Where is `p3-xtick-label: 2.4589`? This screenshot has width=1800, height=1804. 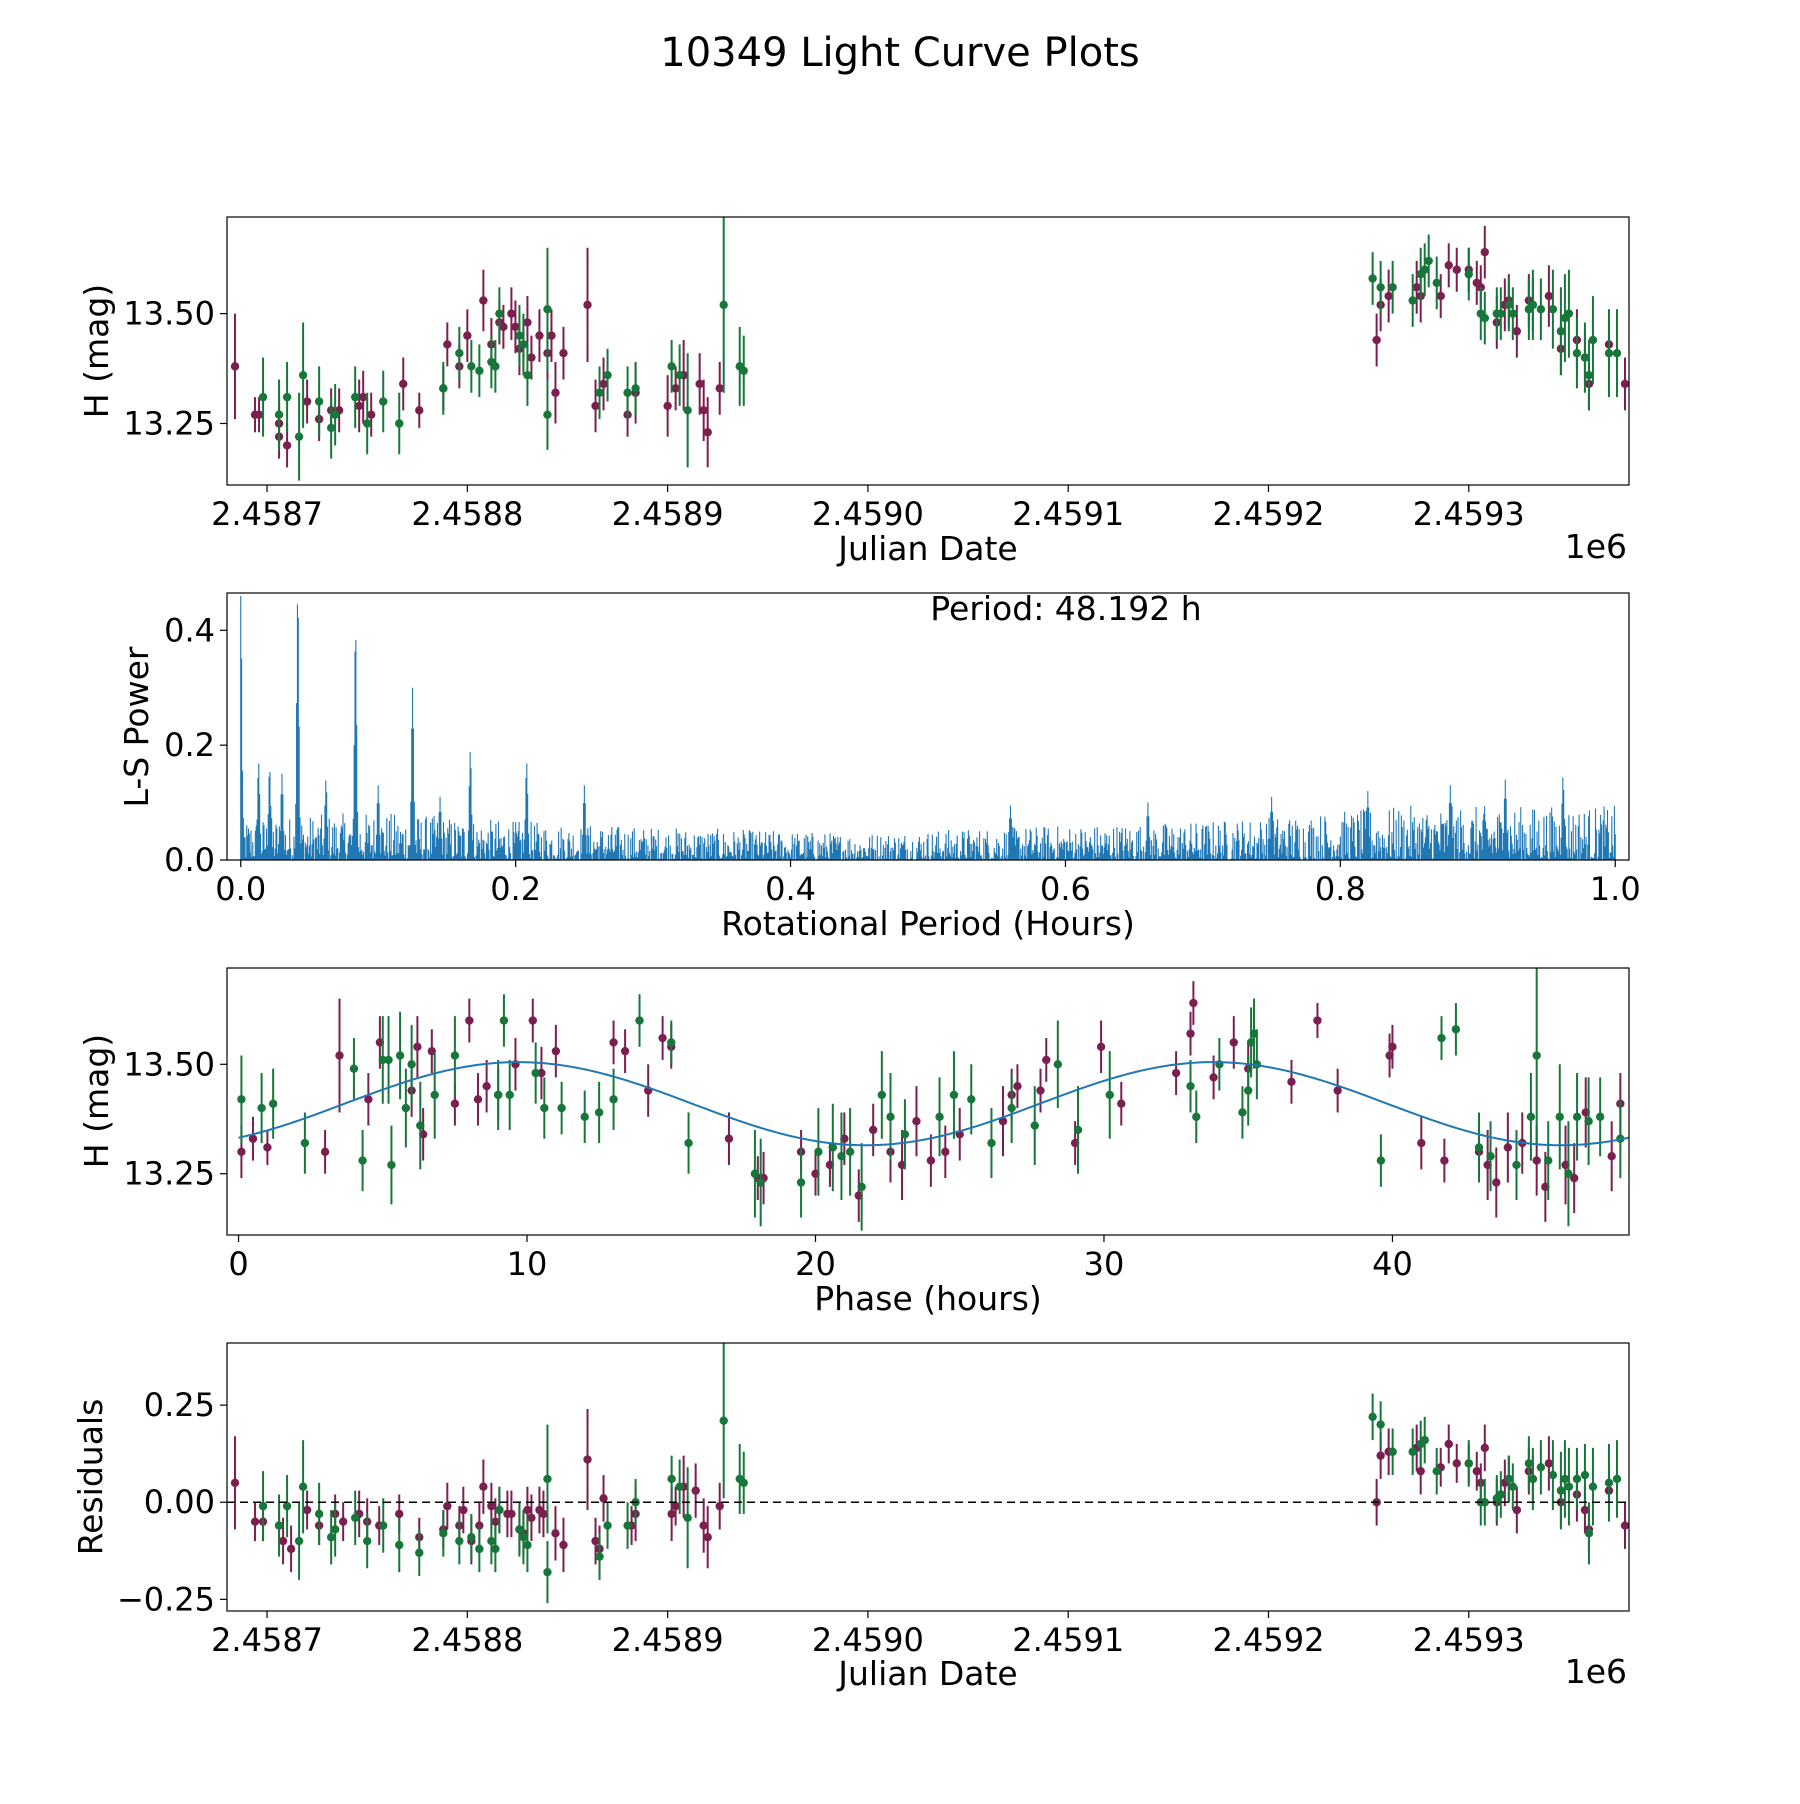
p3-xtick-label: 2.4589 is located at coordinates (668, 1640).